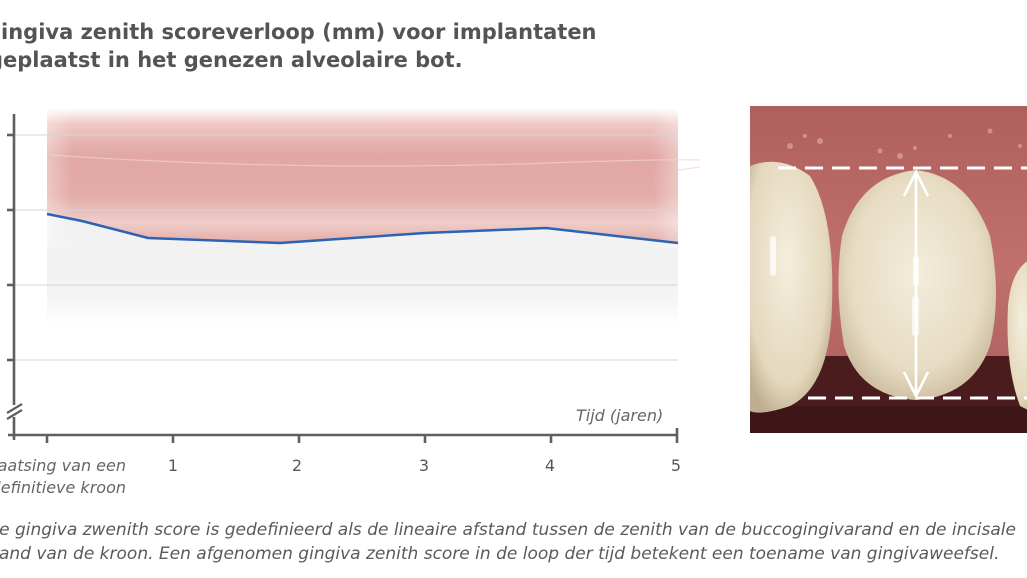  Describe the element at coordinates (11, 275) in the screenshot. I see `y-axis` at that location.